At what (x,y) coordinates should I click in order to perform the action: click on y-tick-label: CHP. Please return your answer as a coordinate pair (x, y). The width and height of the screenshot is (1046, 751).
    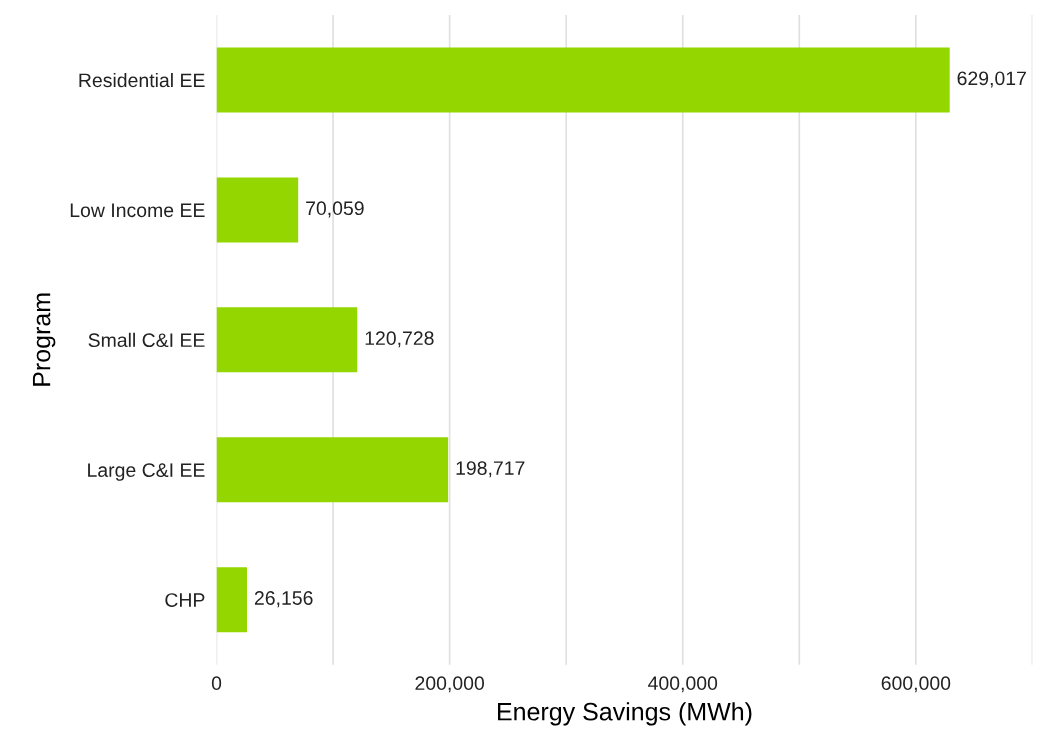
    Looking at the image, I should click on (185, 600).